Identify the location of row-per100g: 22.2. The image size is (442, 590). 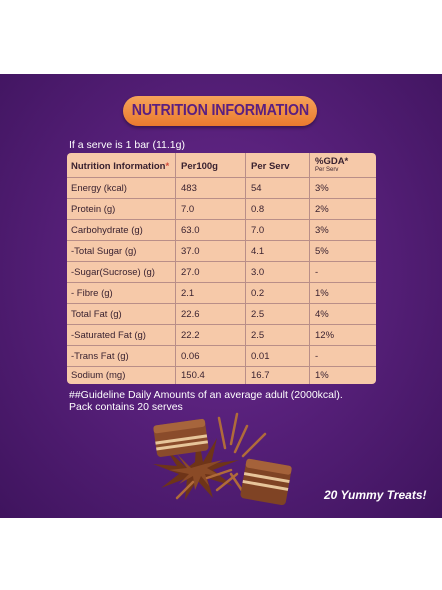
(190, 335).